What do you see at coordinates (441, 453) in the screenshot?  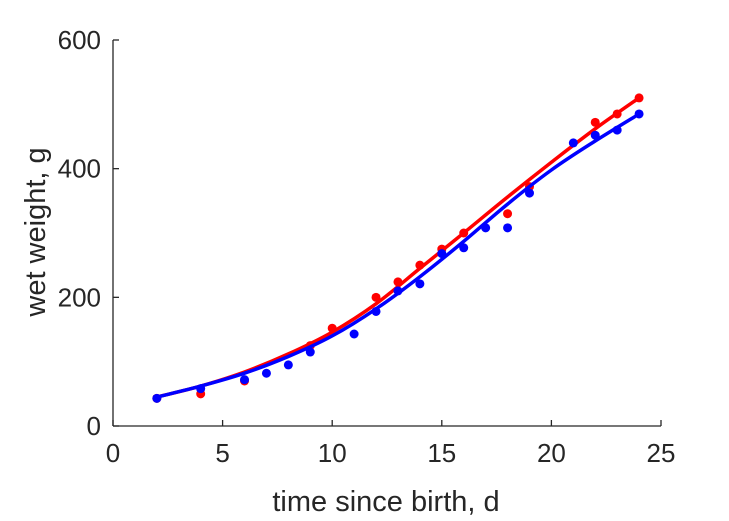 I see `x-tick-label: 15` at bounding box center [441, 453].